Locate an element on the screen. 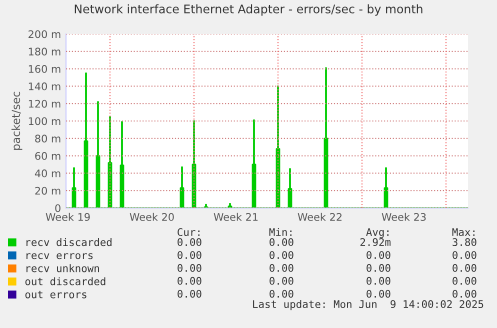  text: Min: is located at coordinates (280, 232).